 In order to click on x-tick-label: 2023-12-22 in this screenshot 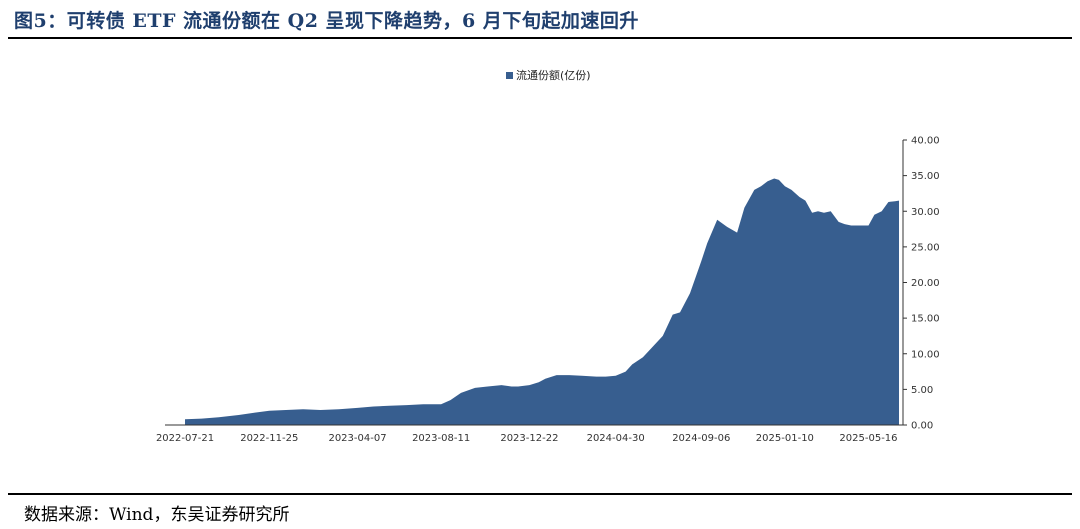, I will do `click(529, 438)`.